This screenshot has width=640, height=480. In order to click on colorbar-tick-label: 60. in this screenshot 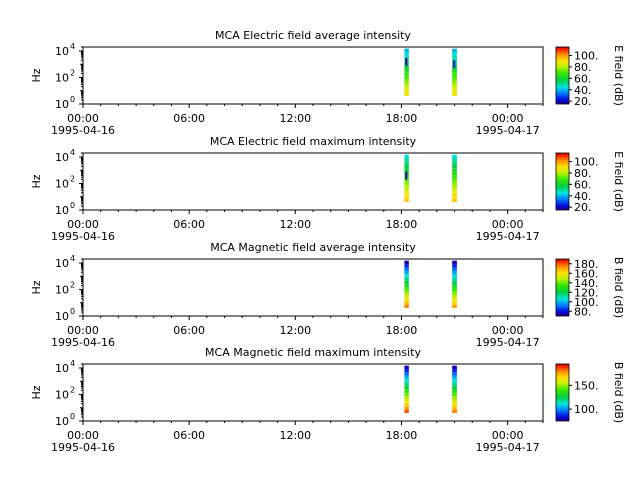, I will do `click(583, 78)`.